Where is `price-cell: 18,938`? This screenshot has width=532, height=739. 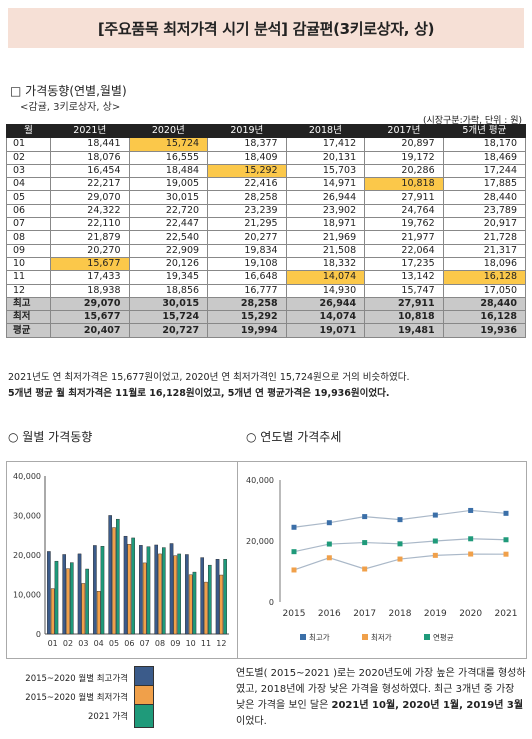
price-cell: 18,938 is located at coordinates (90, 290).